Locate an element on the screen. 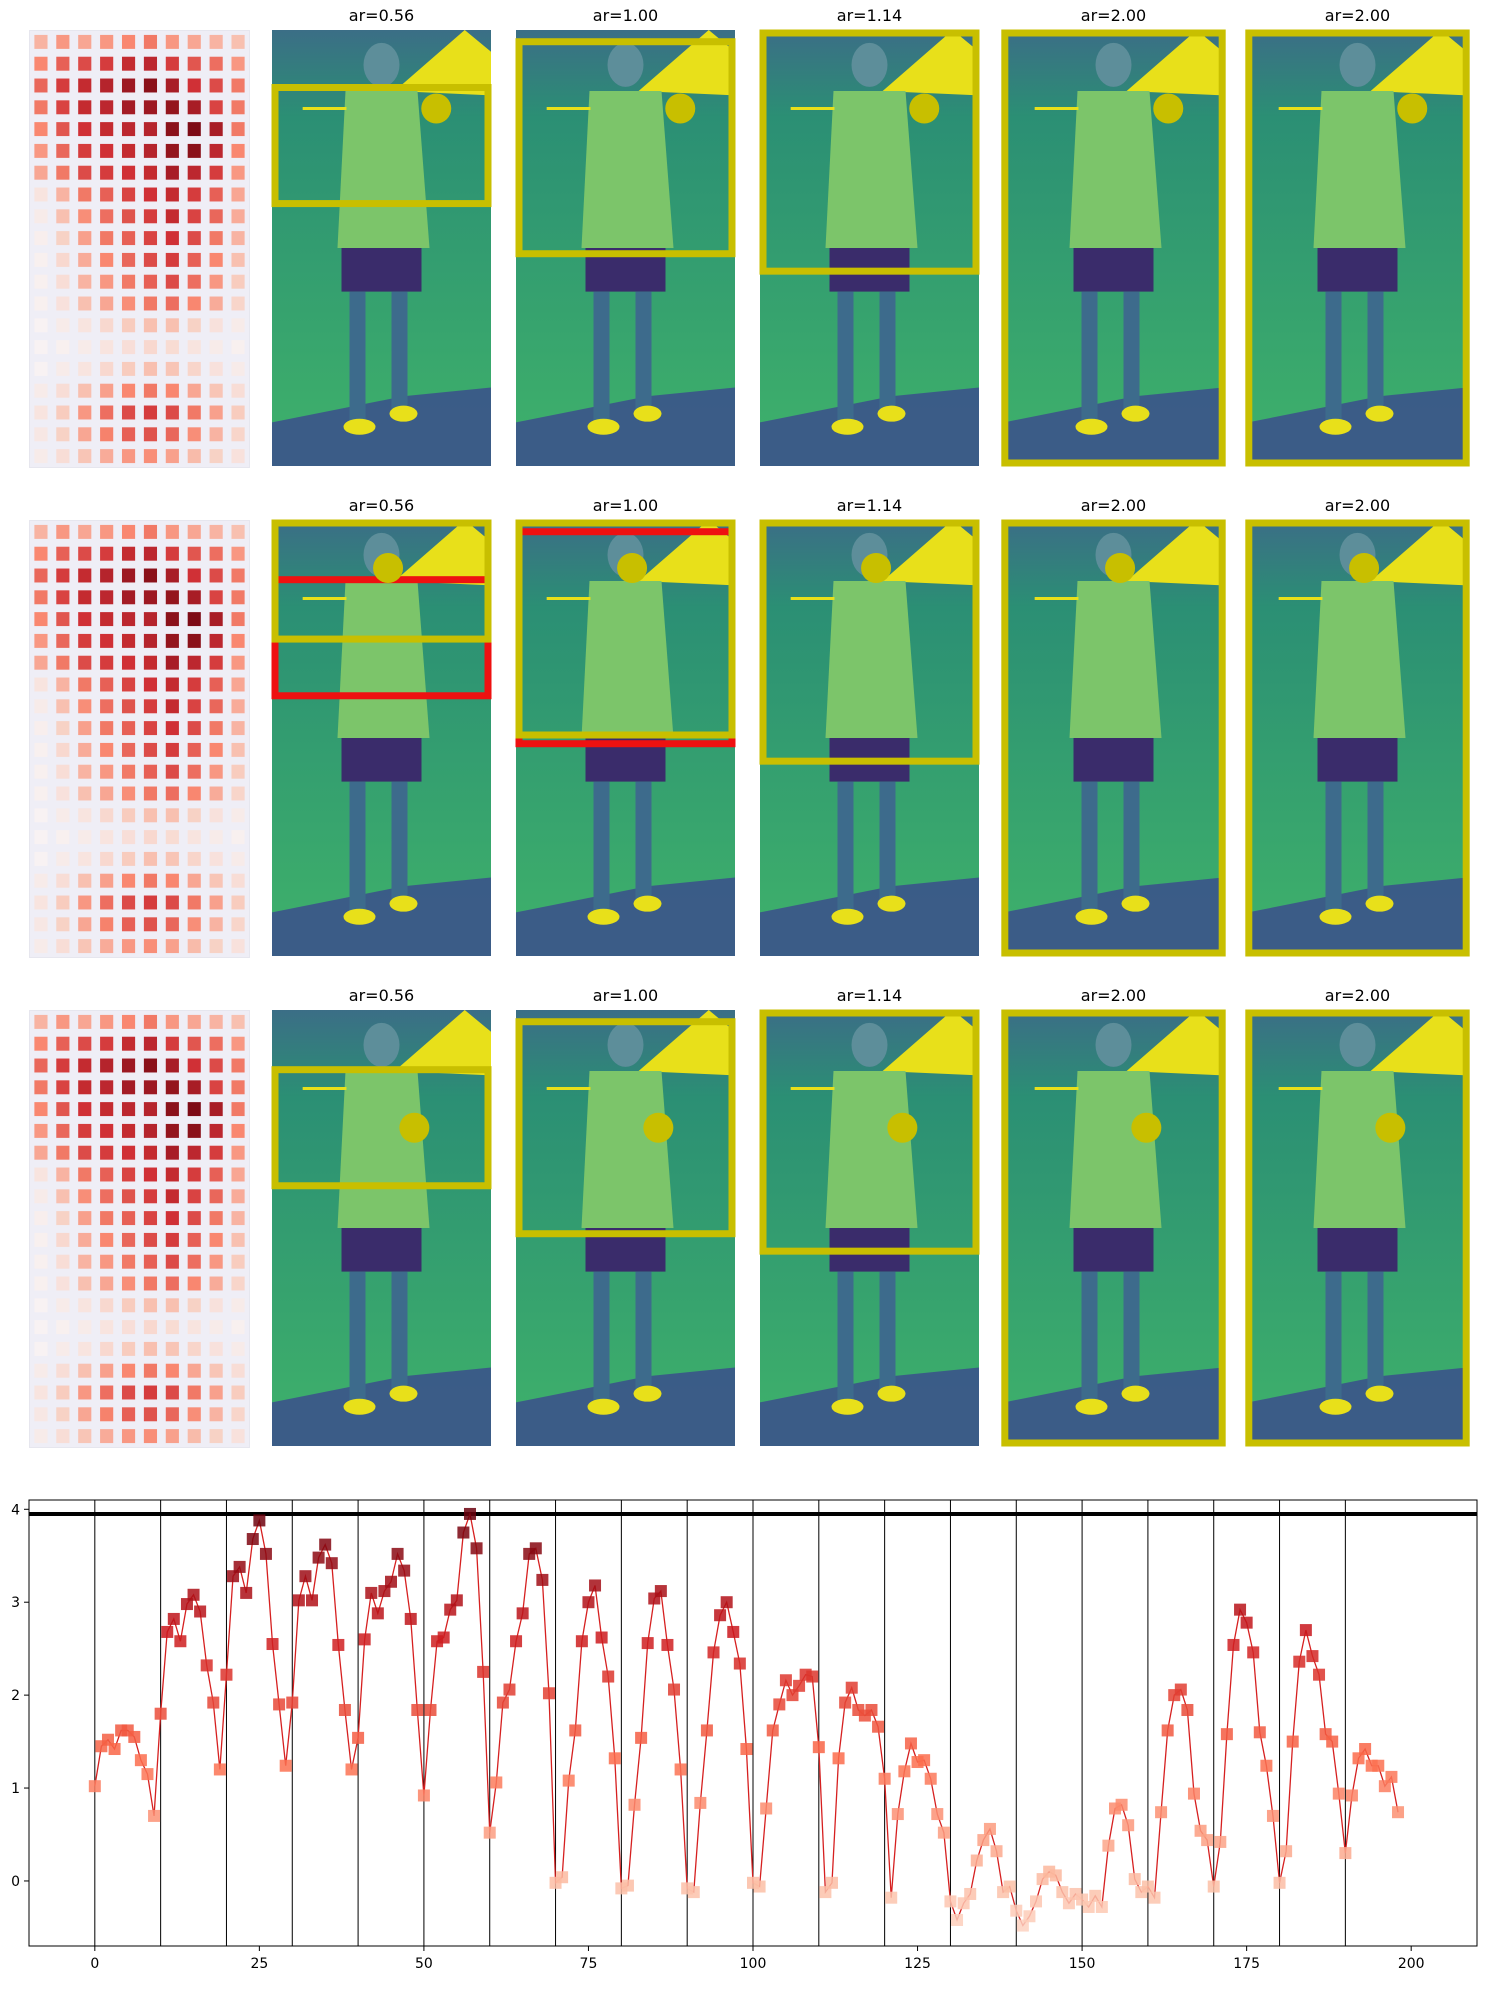 The image size is (1486, 1991). image-panel: ar=2.00 is located at coordinates (1113, 1216).